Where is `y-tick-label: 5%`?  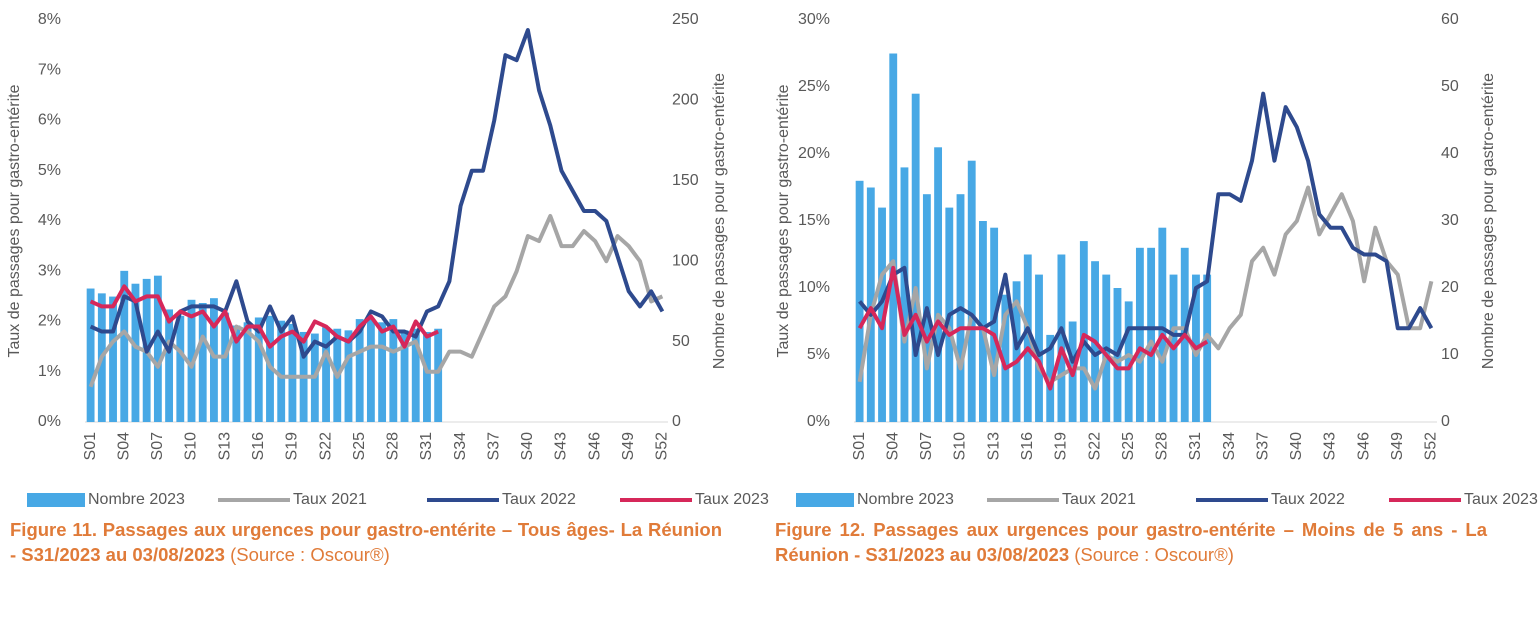
y-tick-label: 5% is located at coordinates (49, 170).